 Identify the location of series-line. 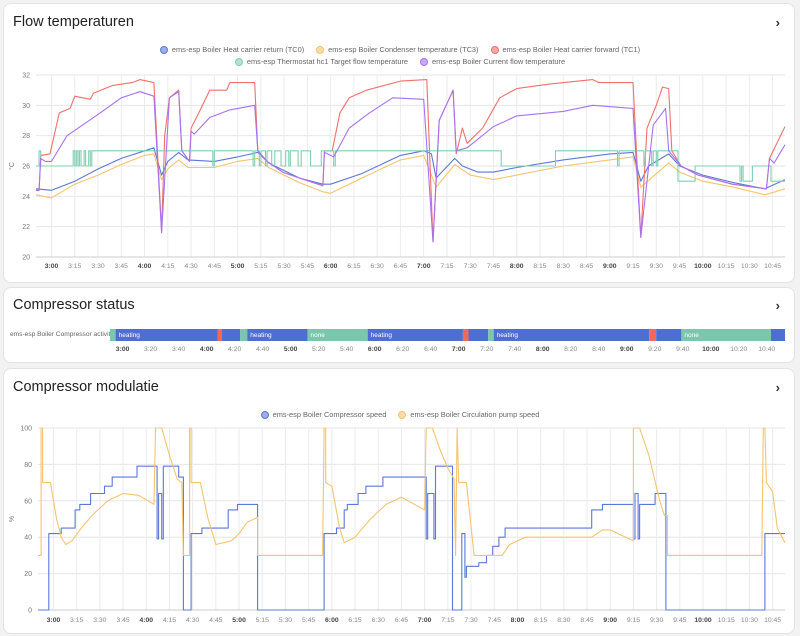
(410, 176).